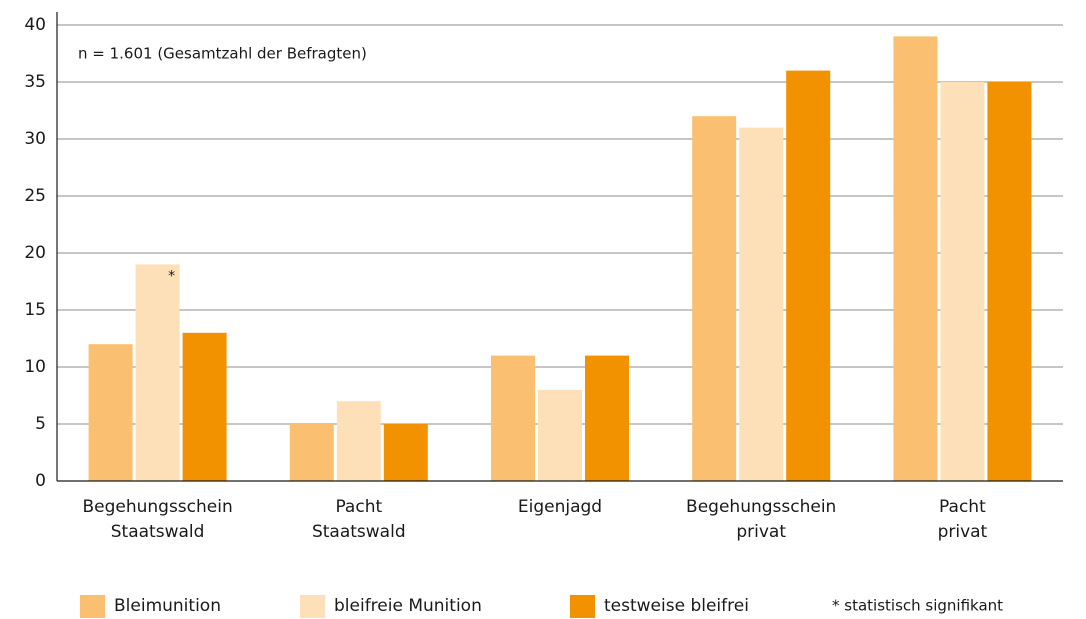 This screenshot has width=1086, height=619. I want to click on y-tick-label: 0, so click(40, 481).